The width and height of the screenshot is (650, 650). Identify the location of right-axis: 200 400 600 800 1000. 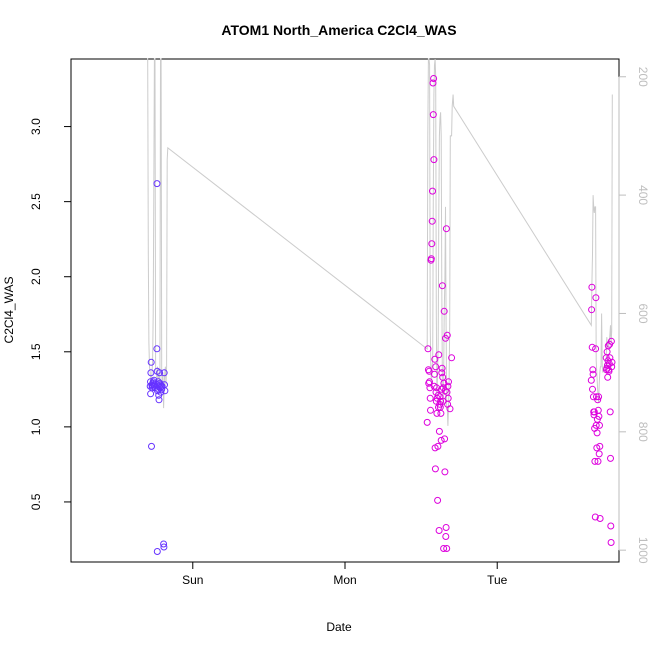
(634, 315).